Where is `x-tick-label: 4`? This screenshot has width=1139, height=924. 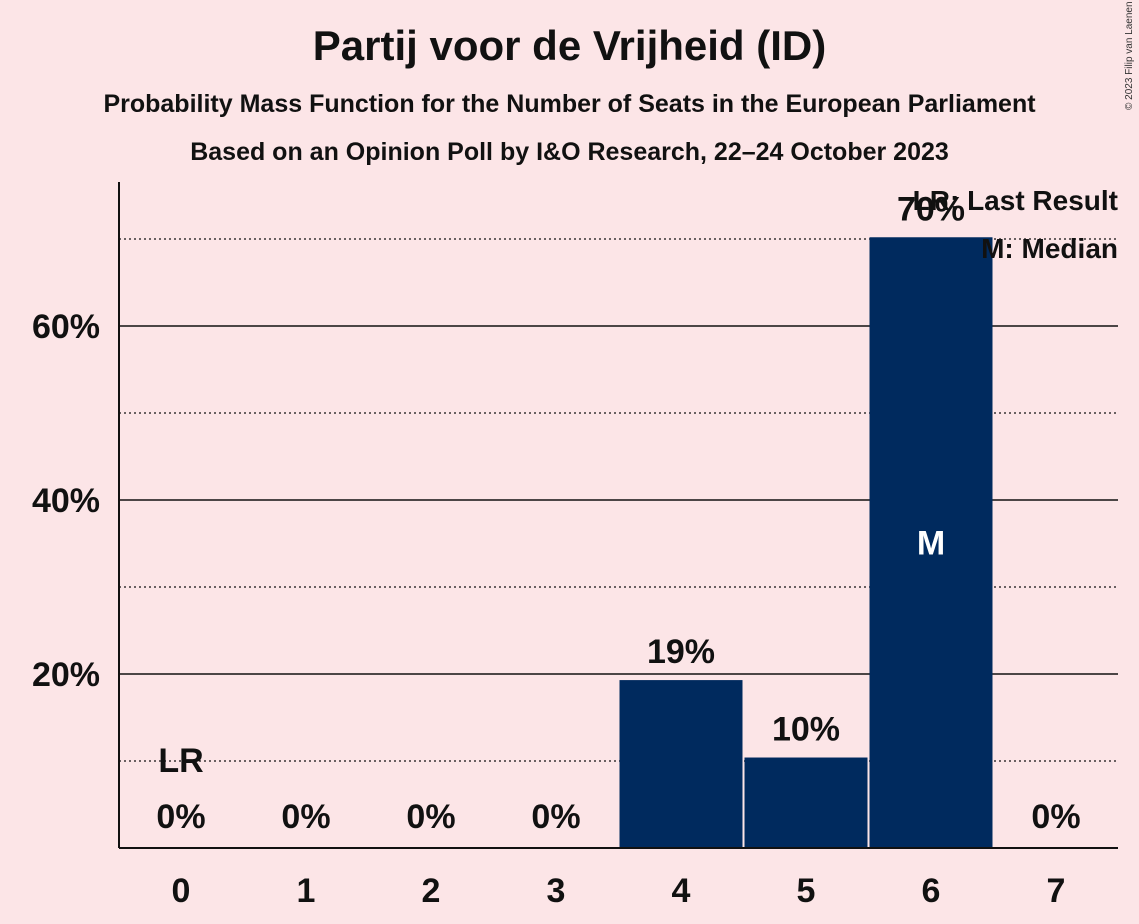 x-tick-label: 4 is located at coordinates (681, 891).